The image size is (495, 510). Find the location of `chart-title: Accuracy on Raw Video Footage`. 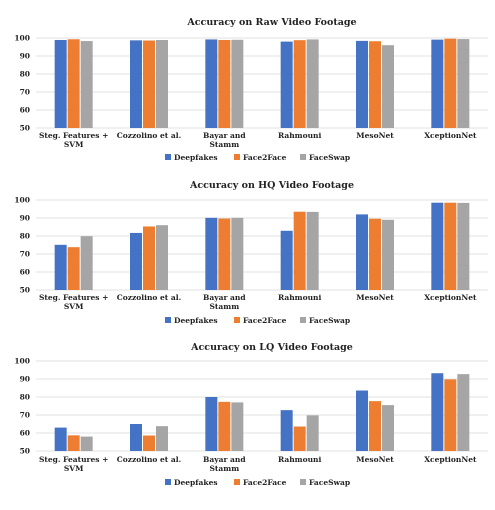

chart-title: Accuracy on Raw Video Footage is located at coordinates (271, 22).